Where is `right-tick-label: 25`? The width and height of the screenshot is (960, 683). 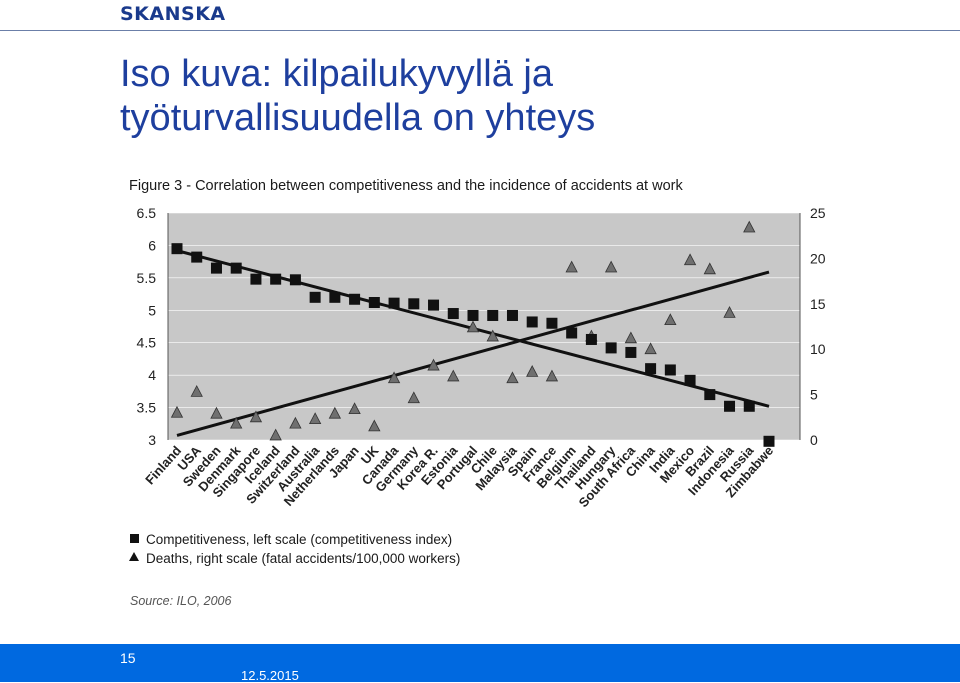
right-tick-label: 25 is located at coordinates (818, 213).